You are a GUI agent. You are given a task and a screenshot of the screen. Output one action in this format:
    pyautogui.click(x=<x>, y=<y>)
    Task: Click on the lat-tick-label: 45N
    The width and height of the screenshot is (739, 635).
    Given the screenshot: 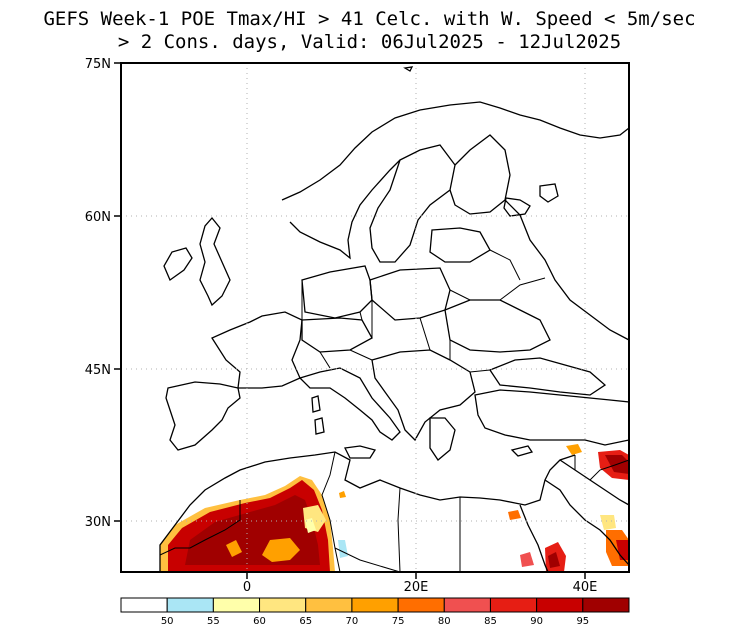 What is the action you would take?
    pyautogui.click(x=98, y=370)
    